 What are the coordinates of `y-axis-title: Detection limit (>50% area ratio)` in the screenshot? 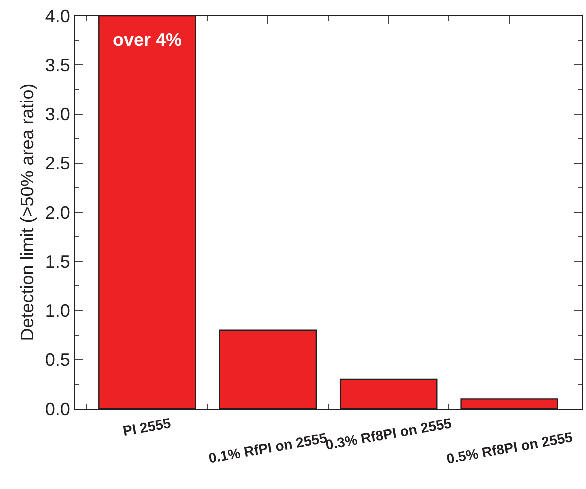 It's located at (28, 213).